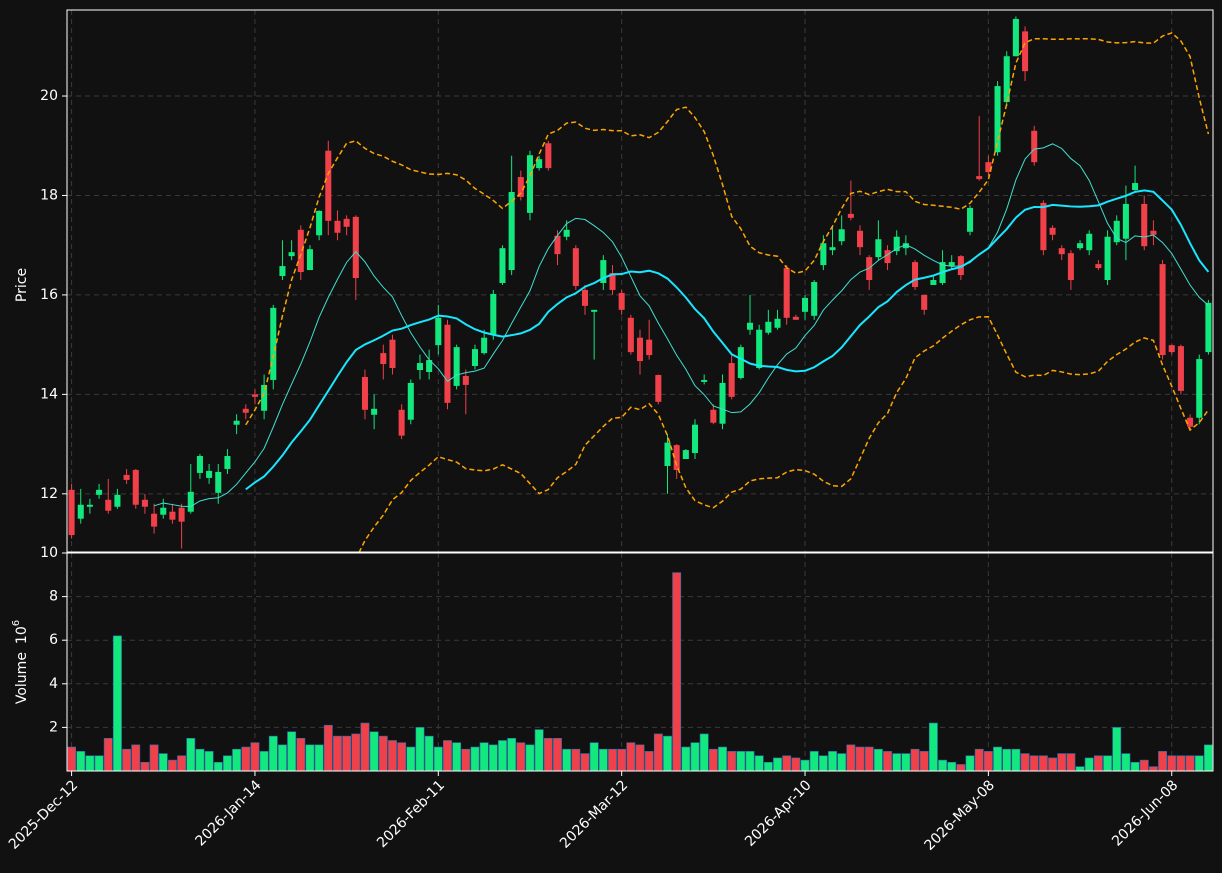 The width and height of the screenshot is (1222, 873). I want to click on volume-tick-label: 10, so click(49, 553).